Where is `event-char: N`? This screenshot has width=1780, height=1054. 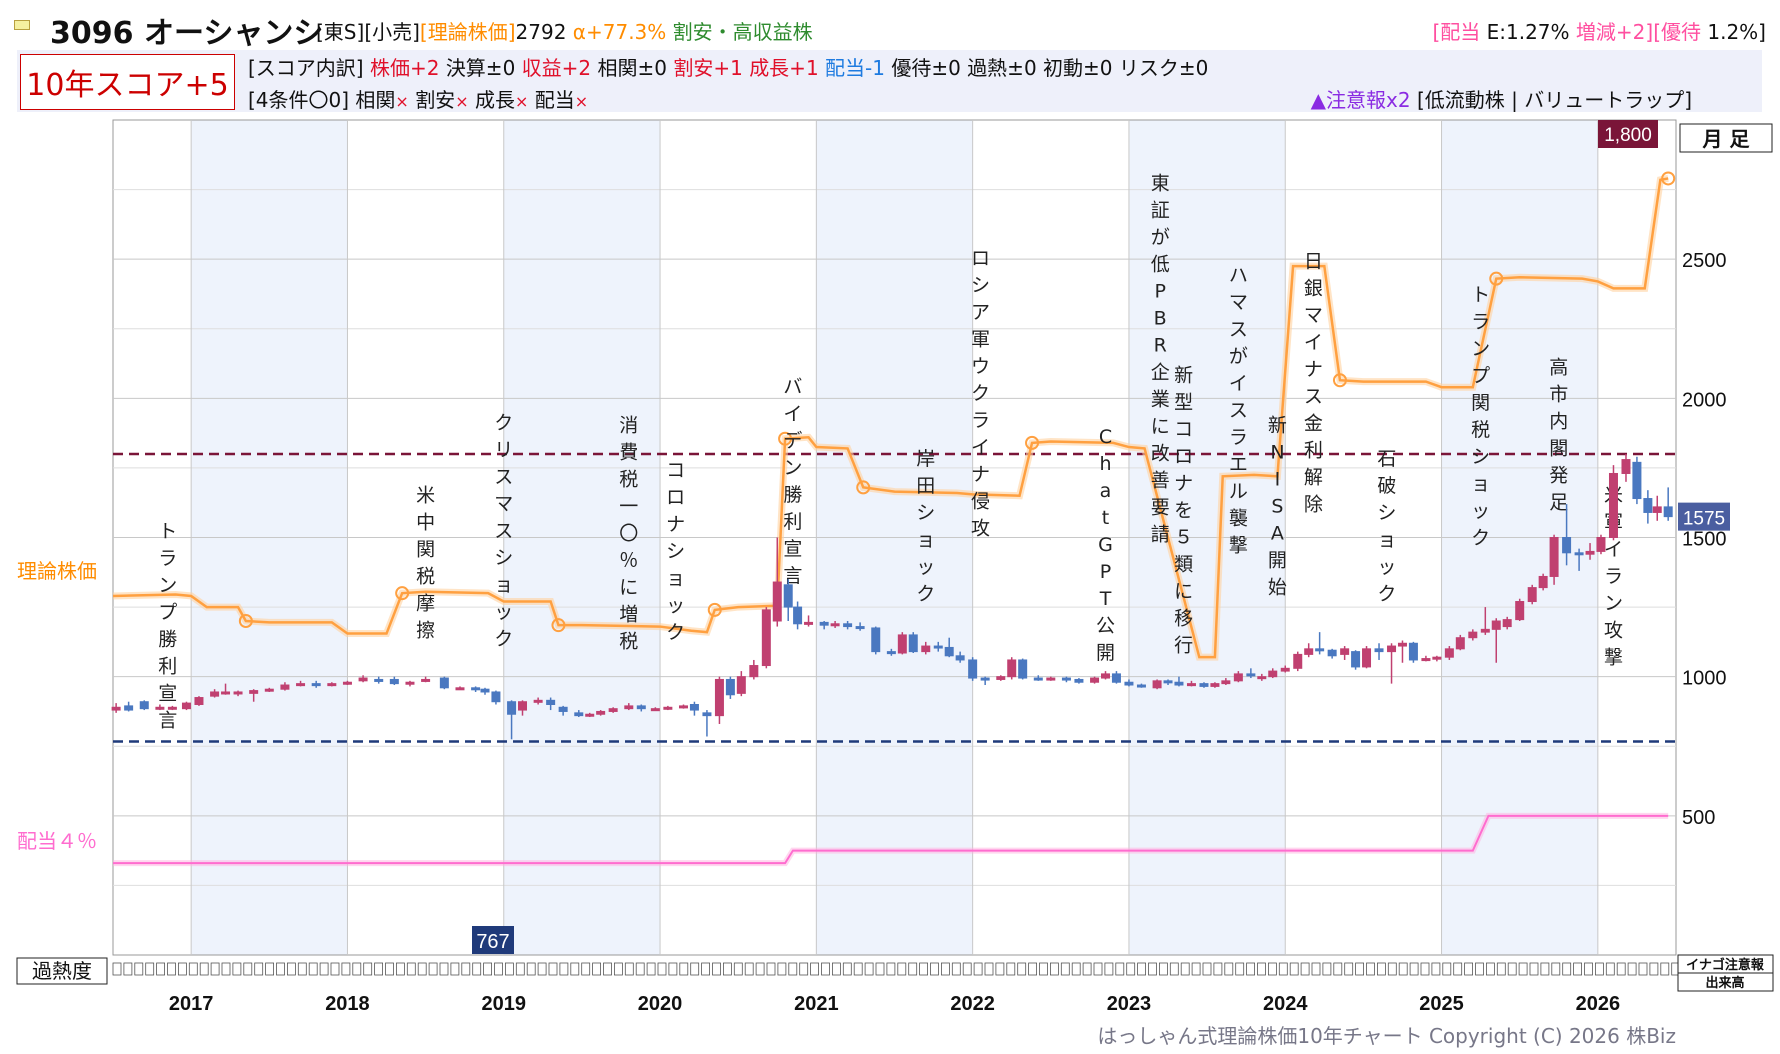
event-char: N is located at coordinates (1277, 453).